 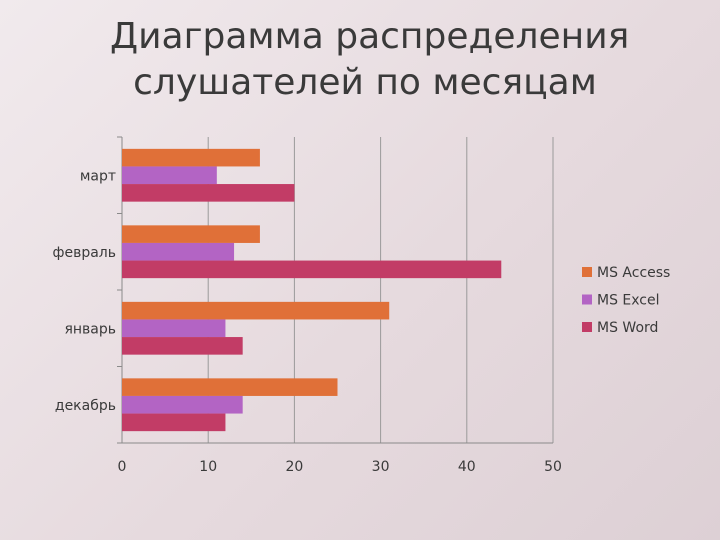 What do you see at coordinates (98, 176) in the screenshot?
I see `y-tick-label: март` at bounding box center [98, 176].